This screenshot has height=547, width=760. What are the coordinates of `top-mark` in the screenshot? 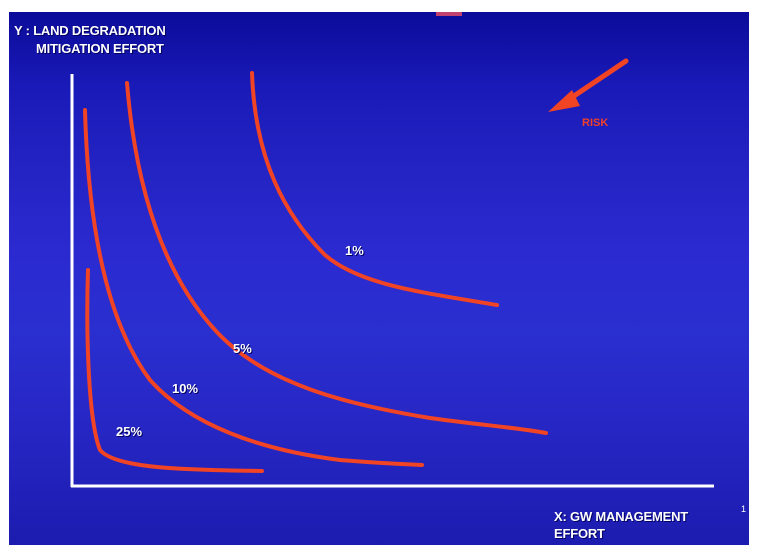 It's located at (449, 14).